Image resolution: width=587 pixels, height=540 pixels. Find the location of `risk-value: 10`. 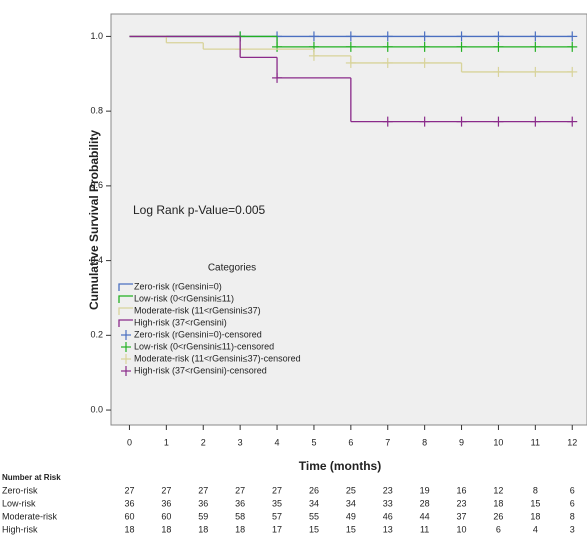

risk-value: 10 is located at coordinates (462, 529).